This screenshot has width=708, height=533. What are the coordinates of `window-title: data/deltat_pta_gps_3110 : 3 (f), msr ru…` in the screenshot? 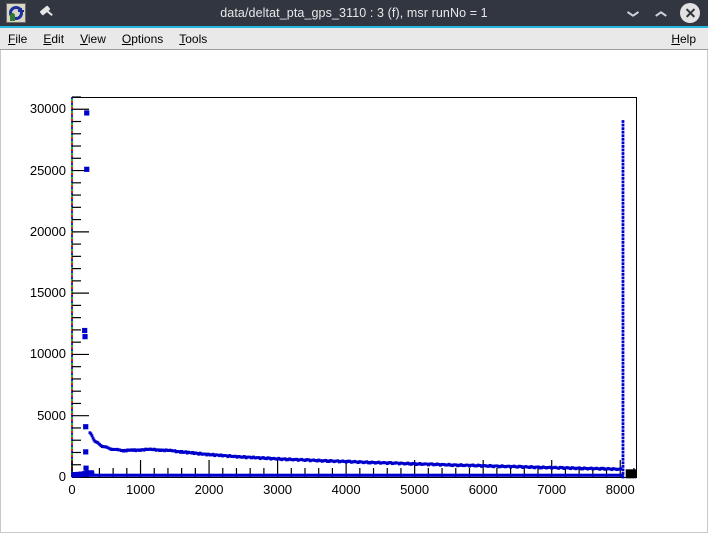 It's located at (354, 13).